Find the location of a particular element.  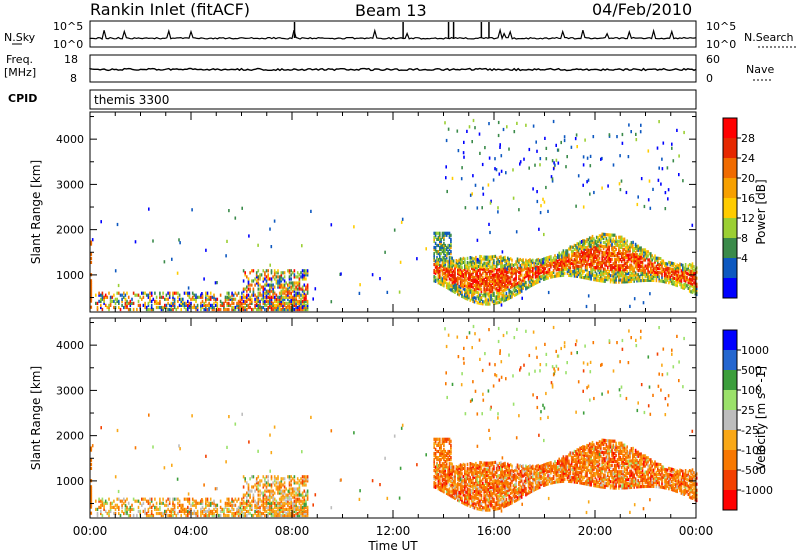

colorbar-swatch is located at coordinates (730, 228).